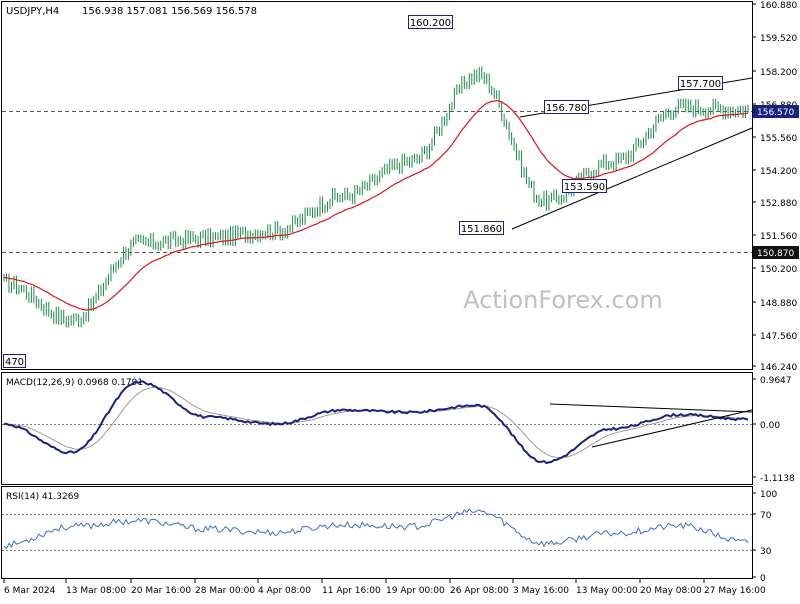 The height and width of the screenshot is (604, 800). I want to click on price-tick: 159.520, so click(778, 39).